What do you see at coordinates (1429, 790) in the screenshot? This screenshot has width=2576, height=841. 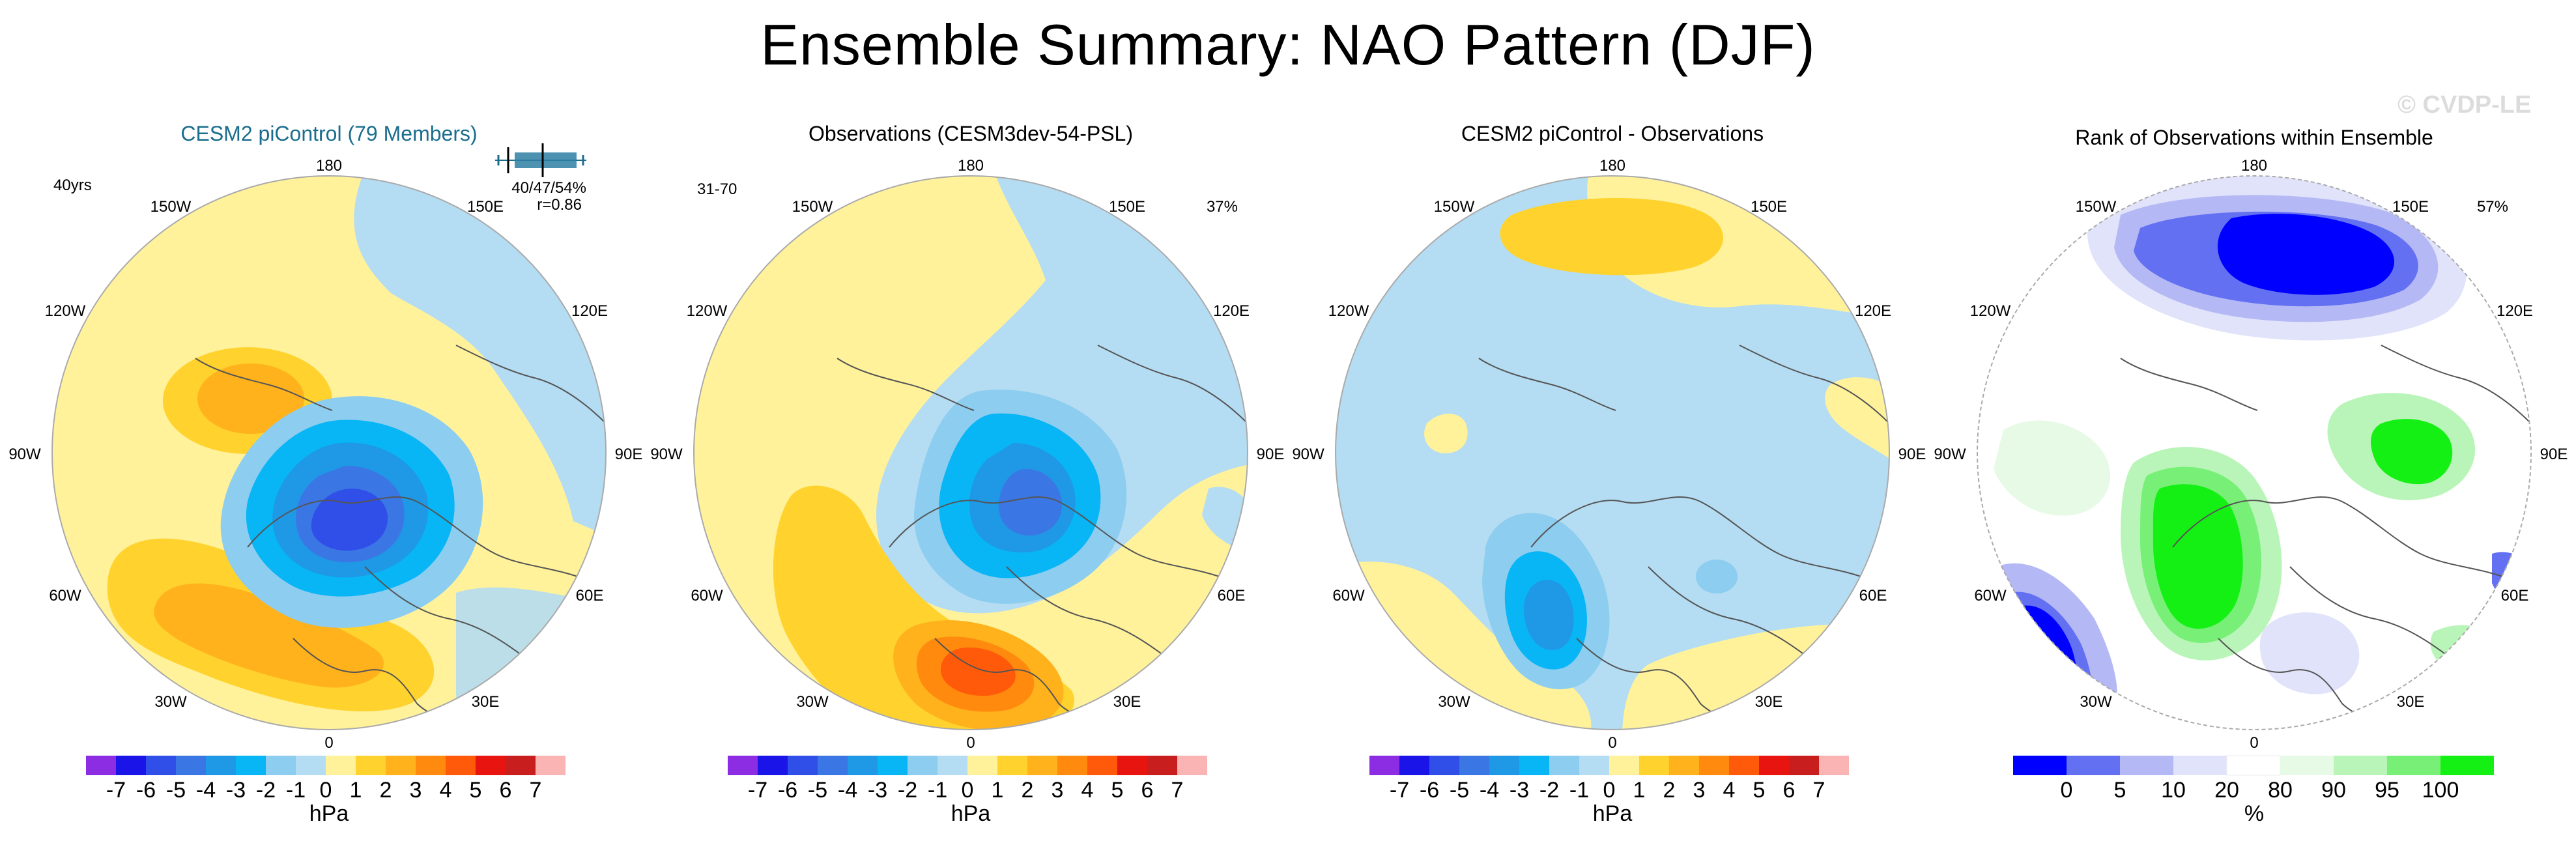 I see `colorbar-tick-label: -6` at bounding box center [1429, 790].